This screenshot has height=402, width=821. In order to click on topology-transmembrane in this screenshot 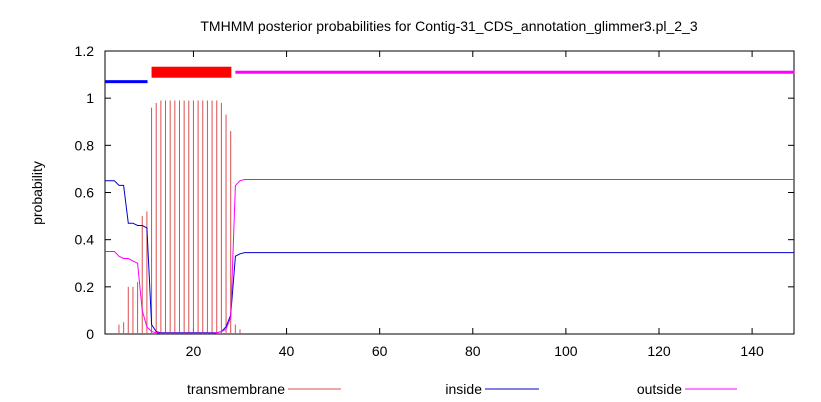, I will do `click(191, 72)`.